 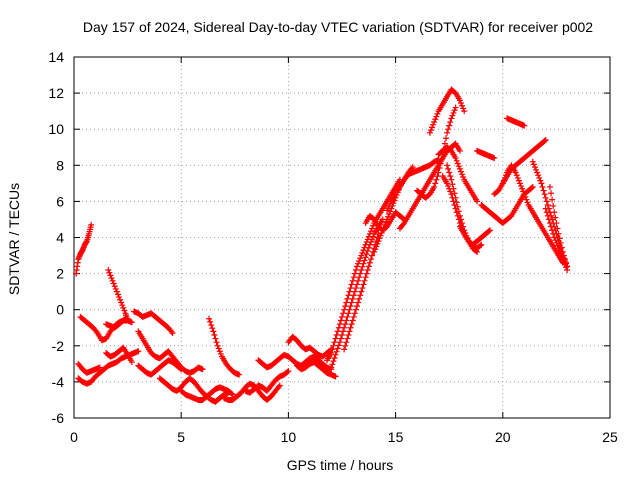 What do you see at coordinates (503, 437) in the screenshot?
I see `x-tick-label: 20` at bounding box center [503, 437].